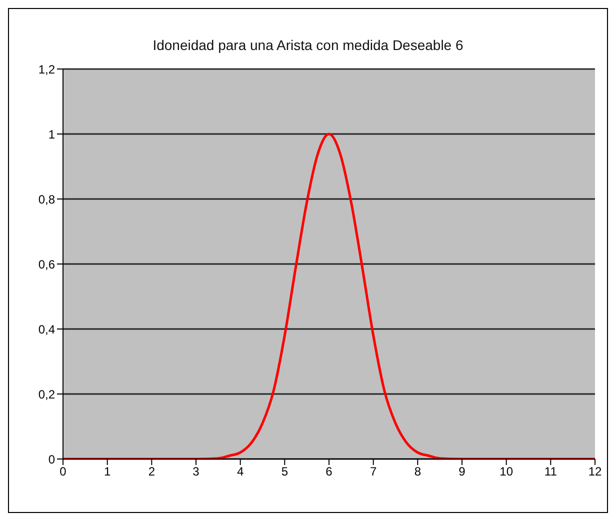  Describe the element at coordinates (595, 471) in the screenshot. I see `x-tick-label: 12` at that location.